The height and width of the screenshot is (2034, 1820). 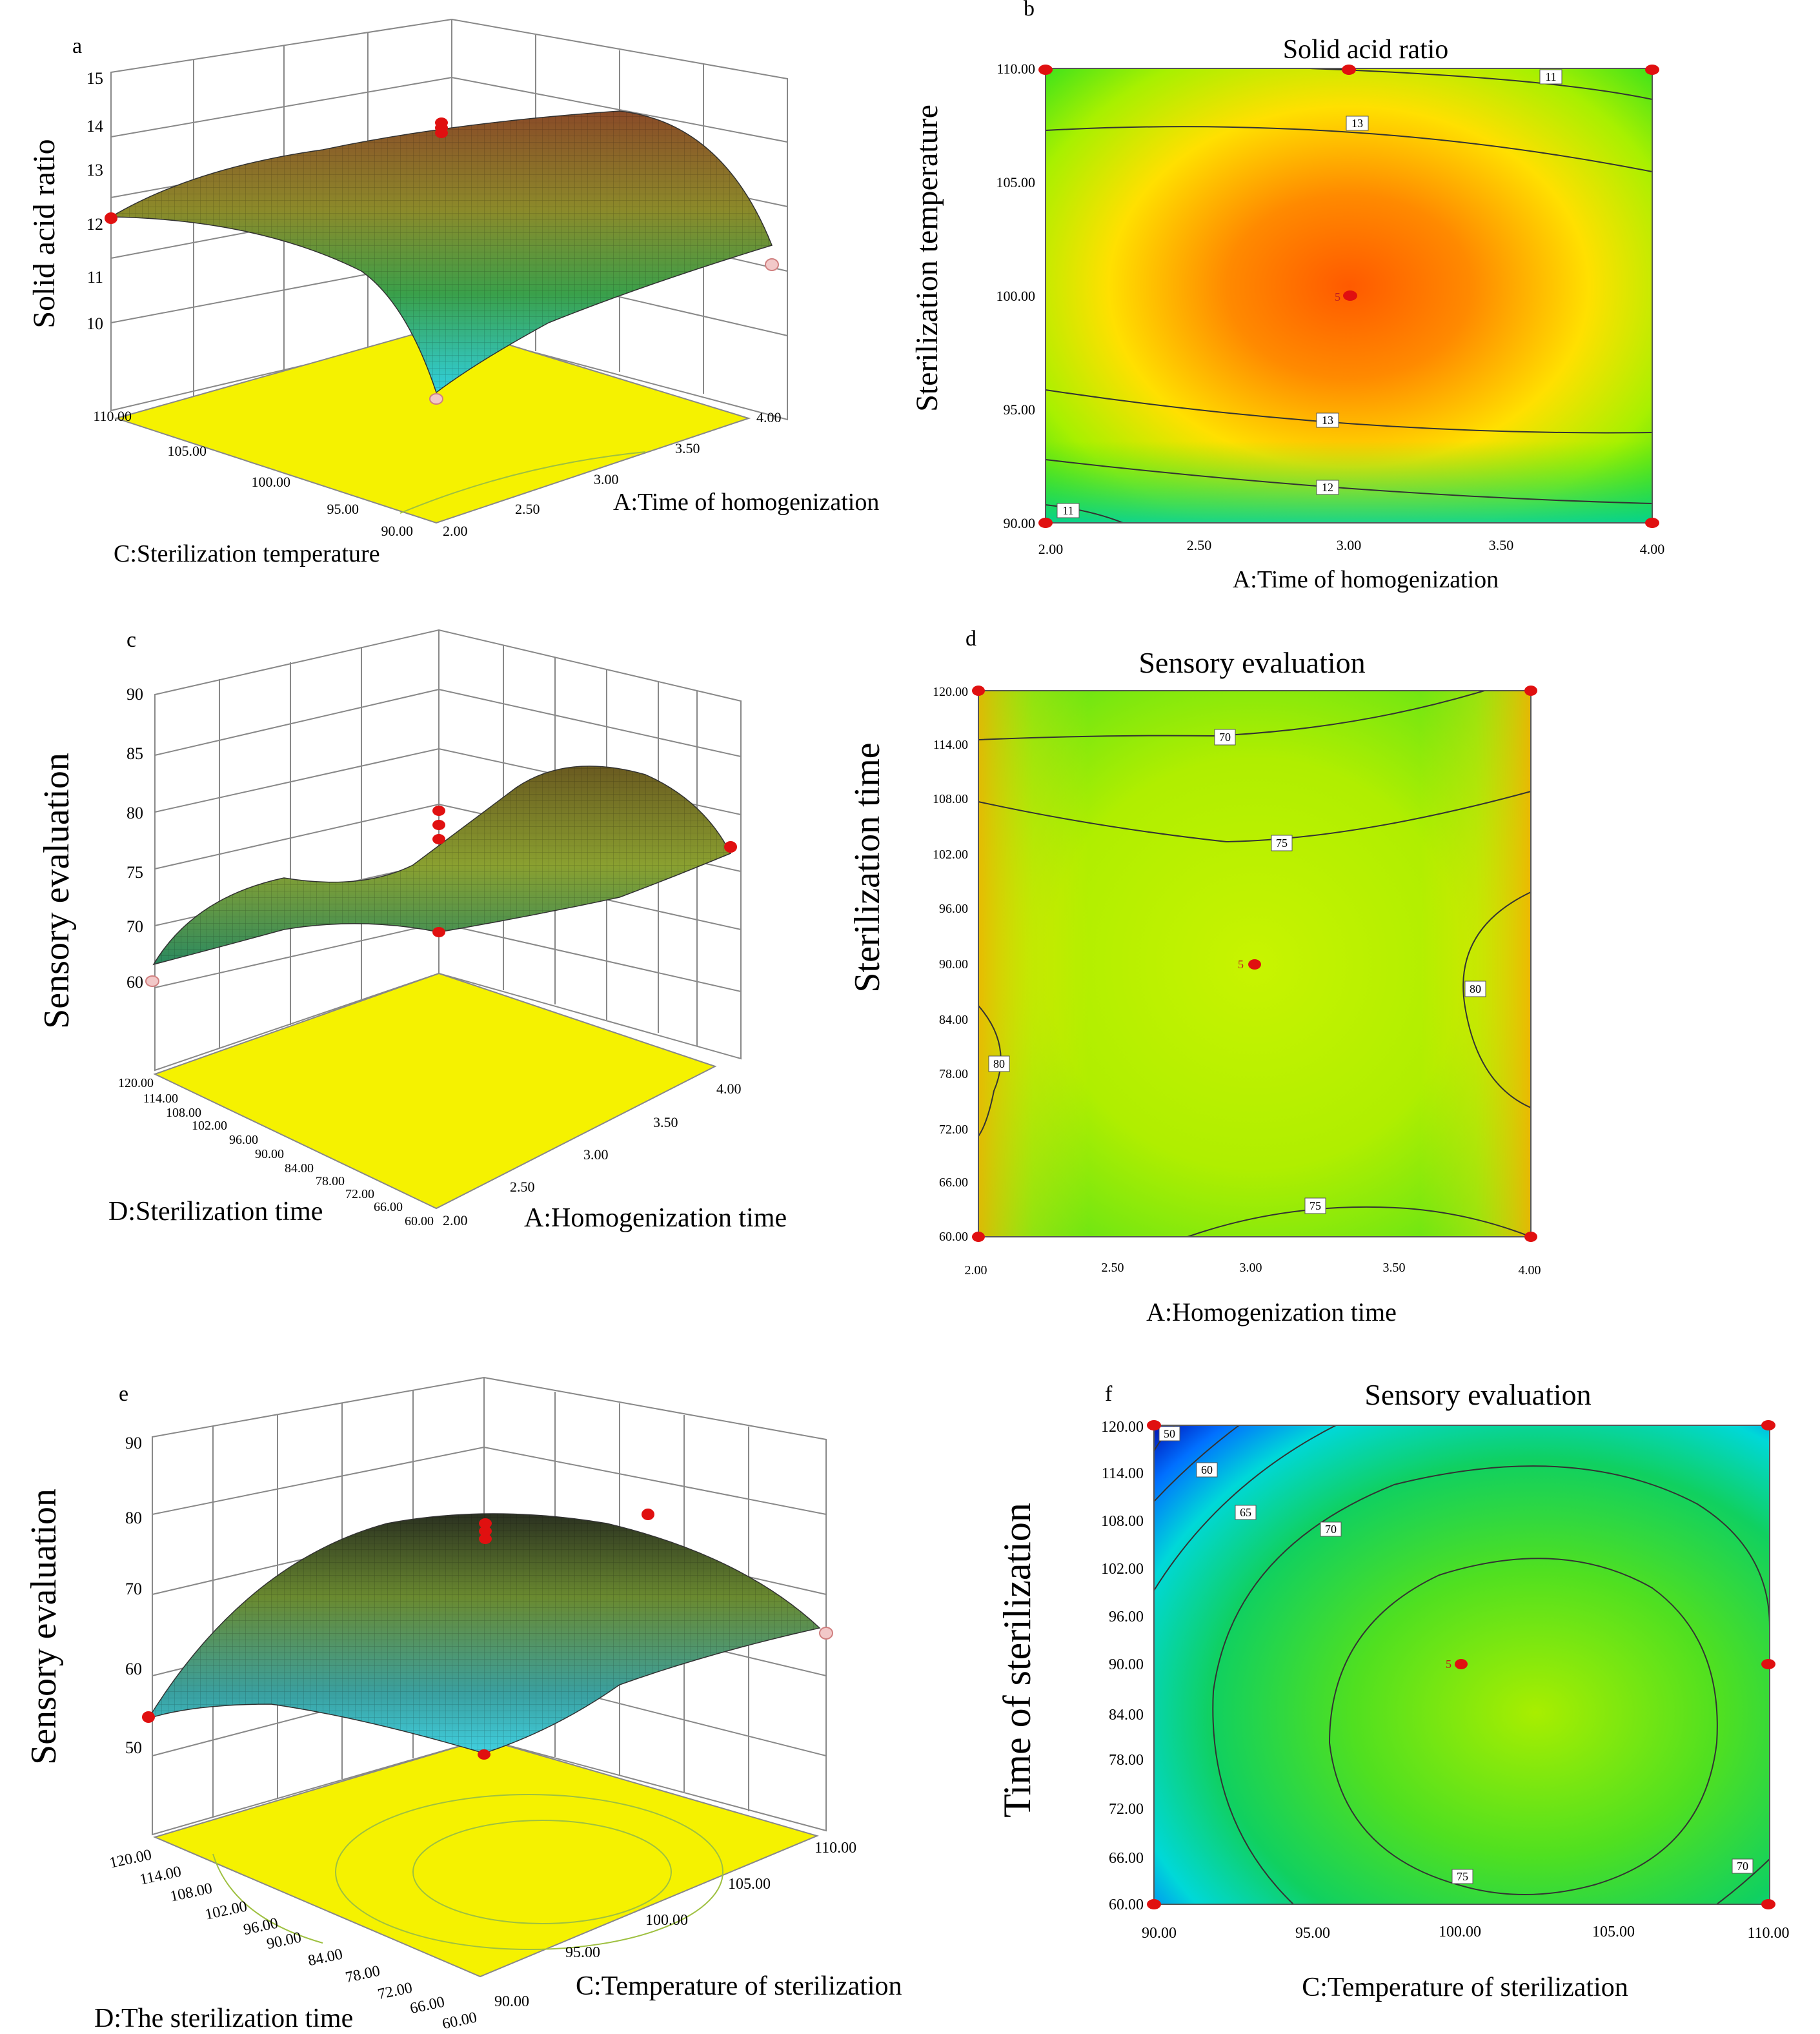 I want to click on panel-f-contour-labels: 50 60 65 70 75 70, so click(x=1456, y=1655).